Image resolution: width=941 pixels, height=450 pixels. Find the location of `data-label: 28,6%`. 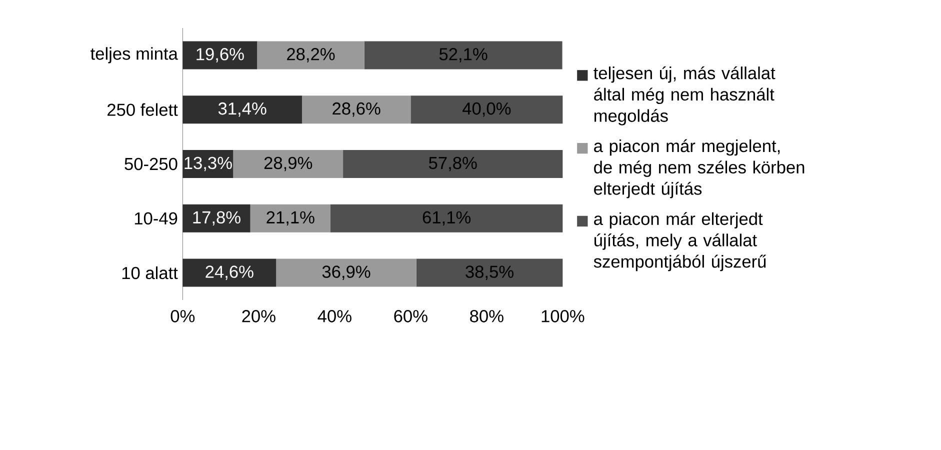

data-label: 28,6% is located at coordinates (356, 109).